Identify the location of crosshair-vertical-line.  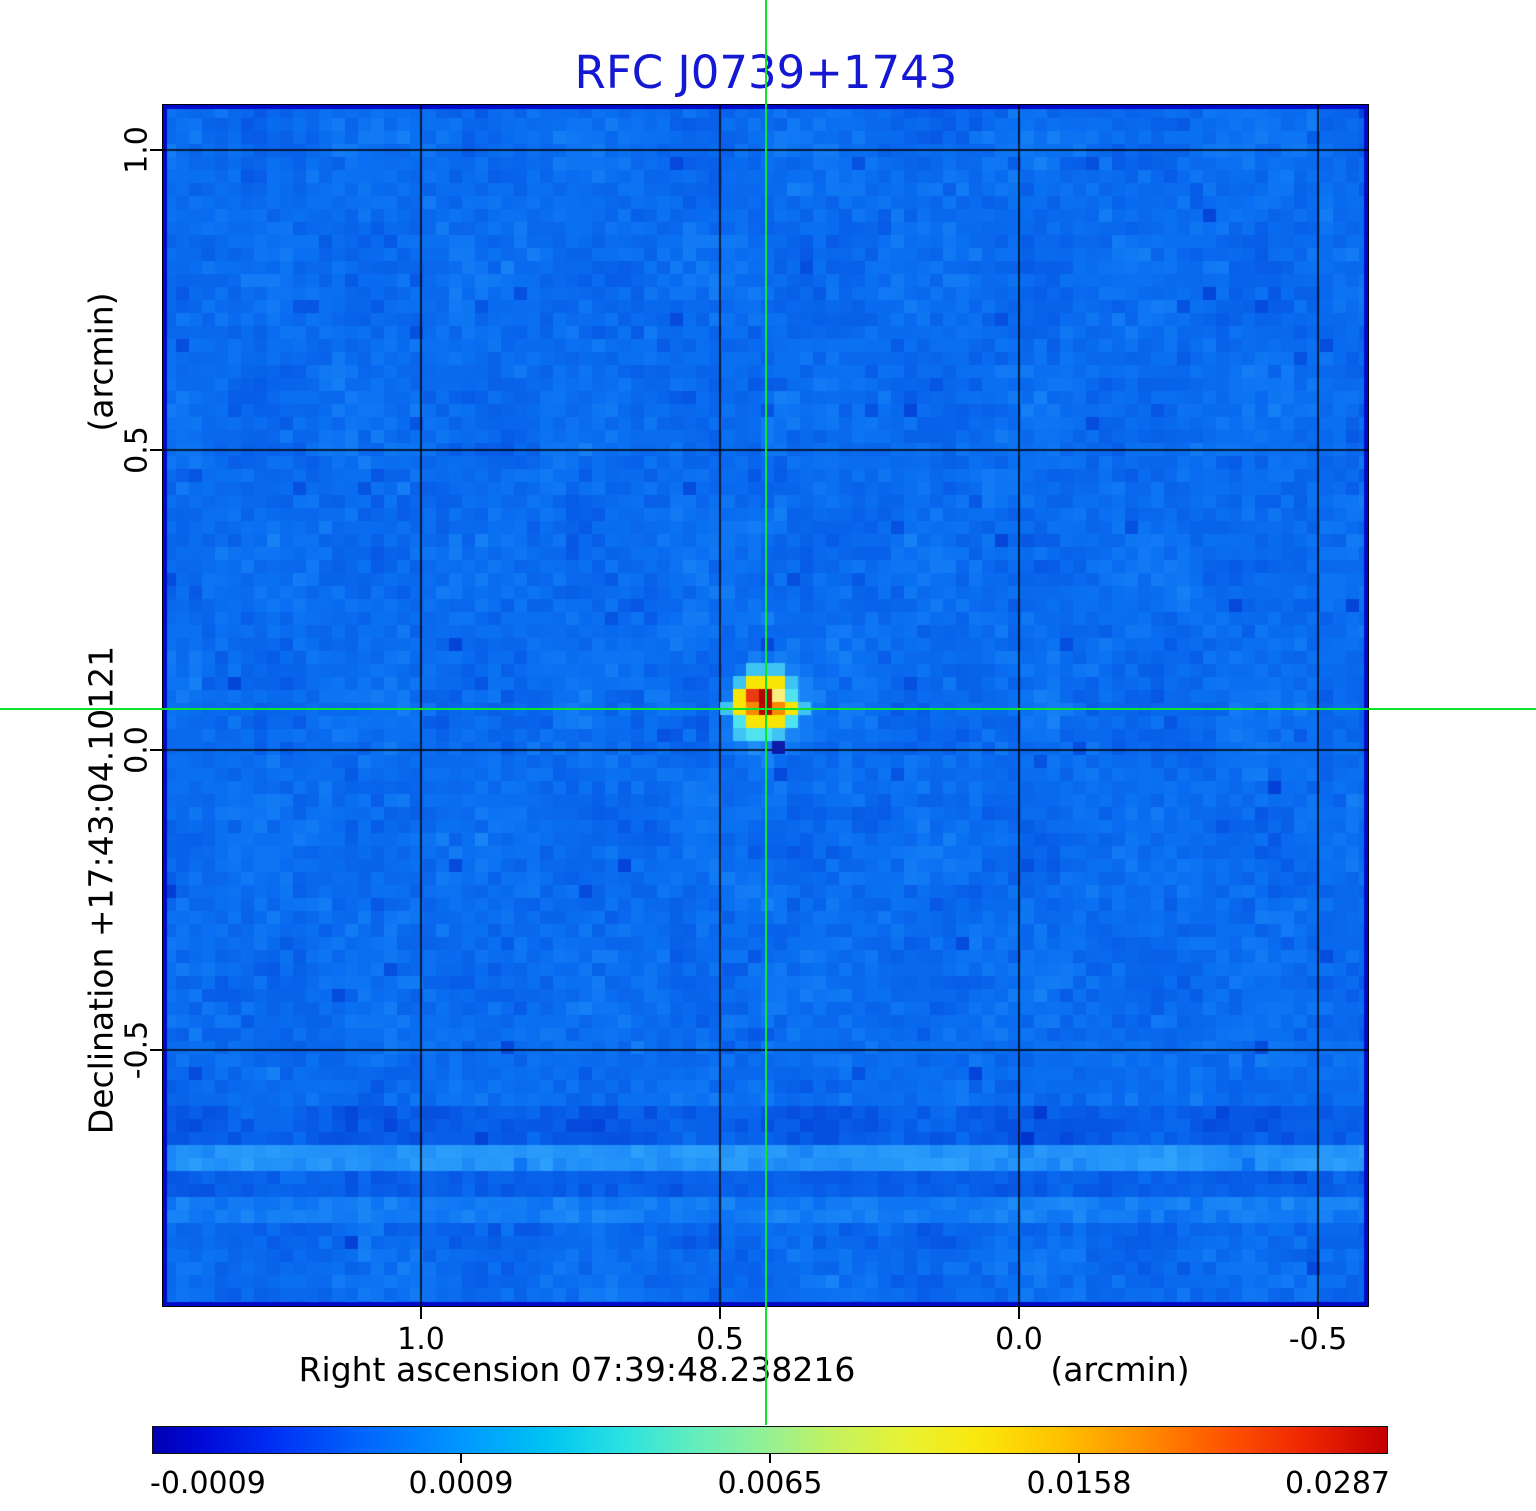
(766, 712).